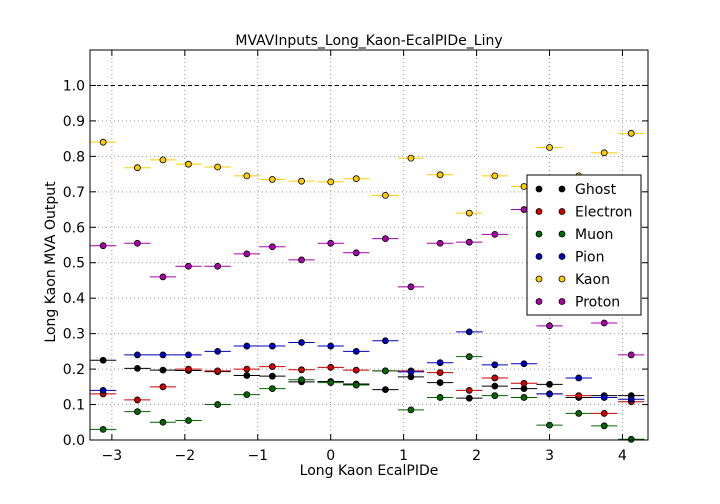 The image size is (720, 504). Describe the element at coordinates (74, 86) in the screenshot. I see `y-tick-label: 1.0` at that location.